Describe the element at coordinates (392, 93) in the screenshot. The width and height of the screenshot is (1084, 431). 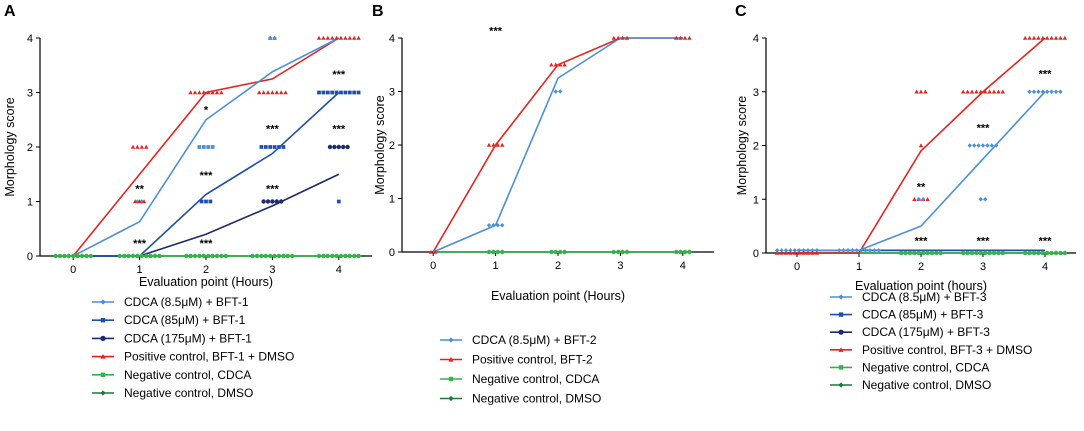
I see `y-tick-label: 3` at that location.